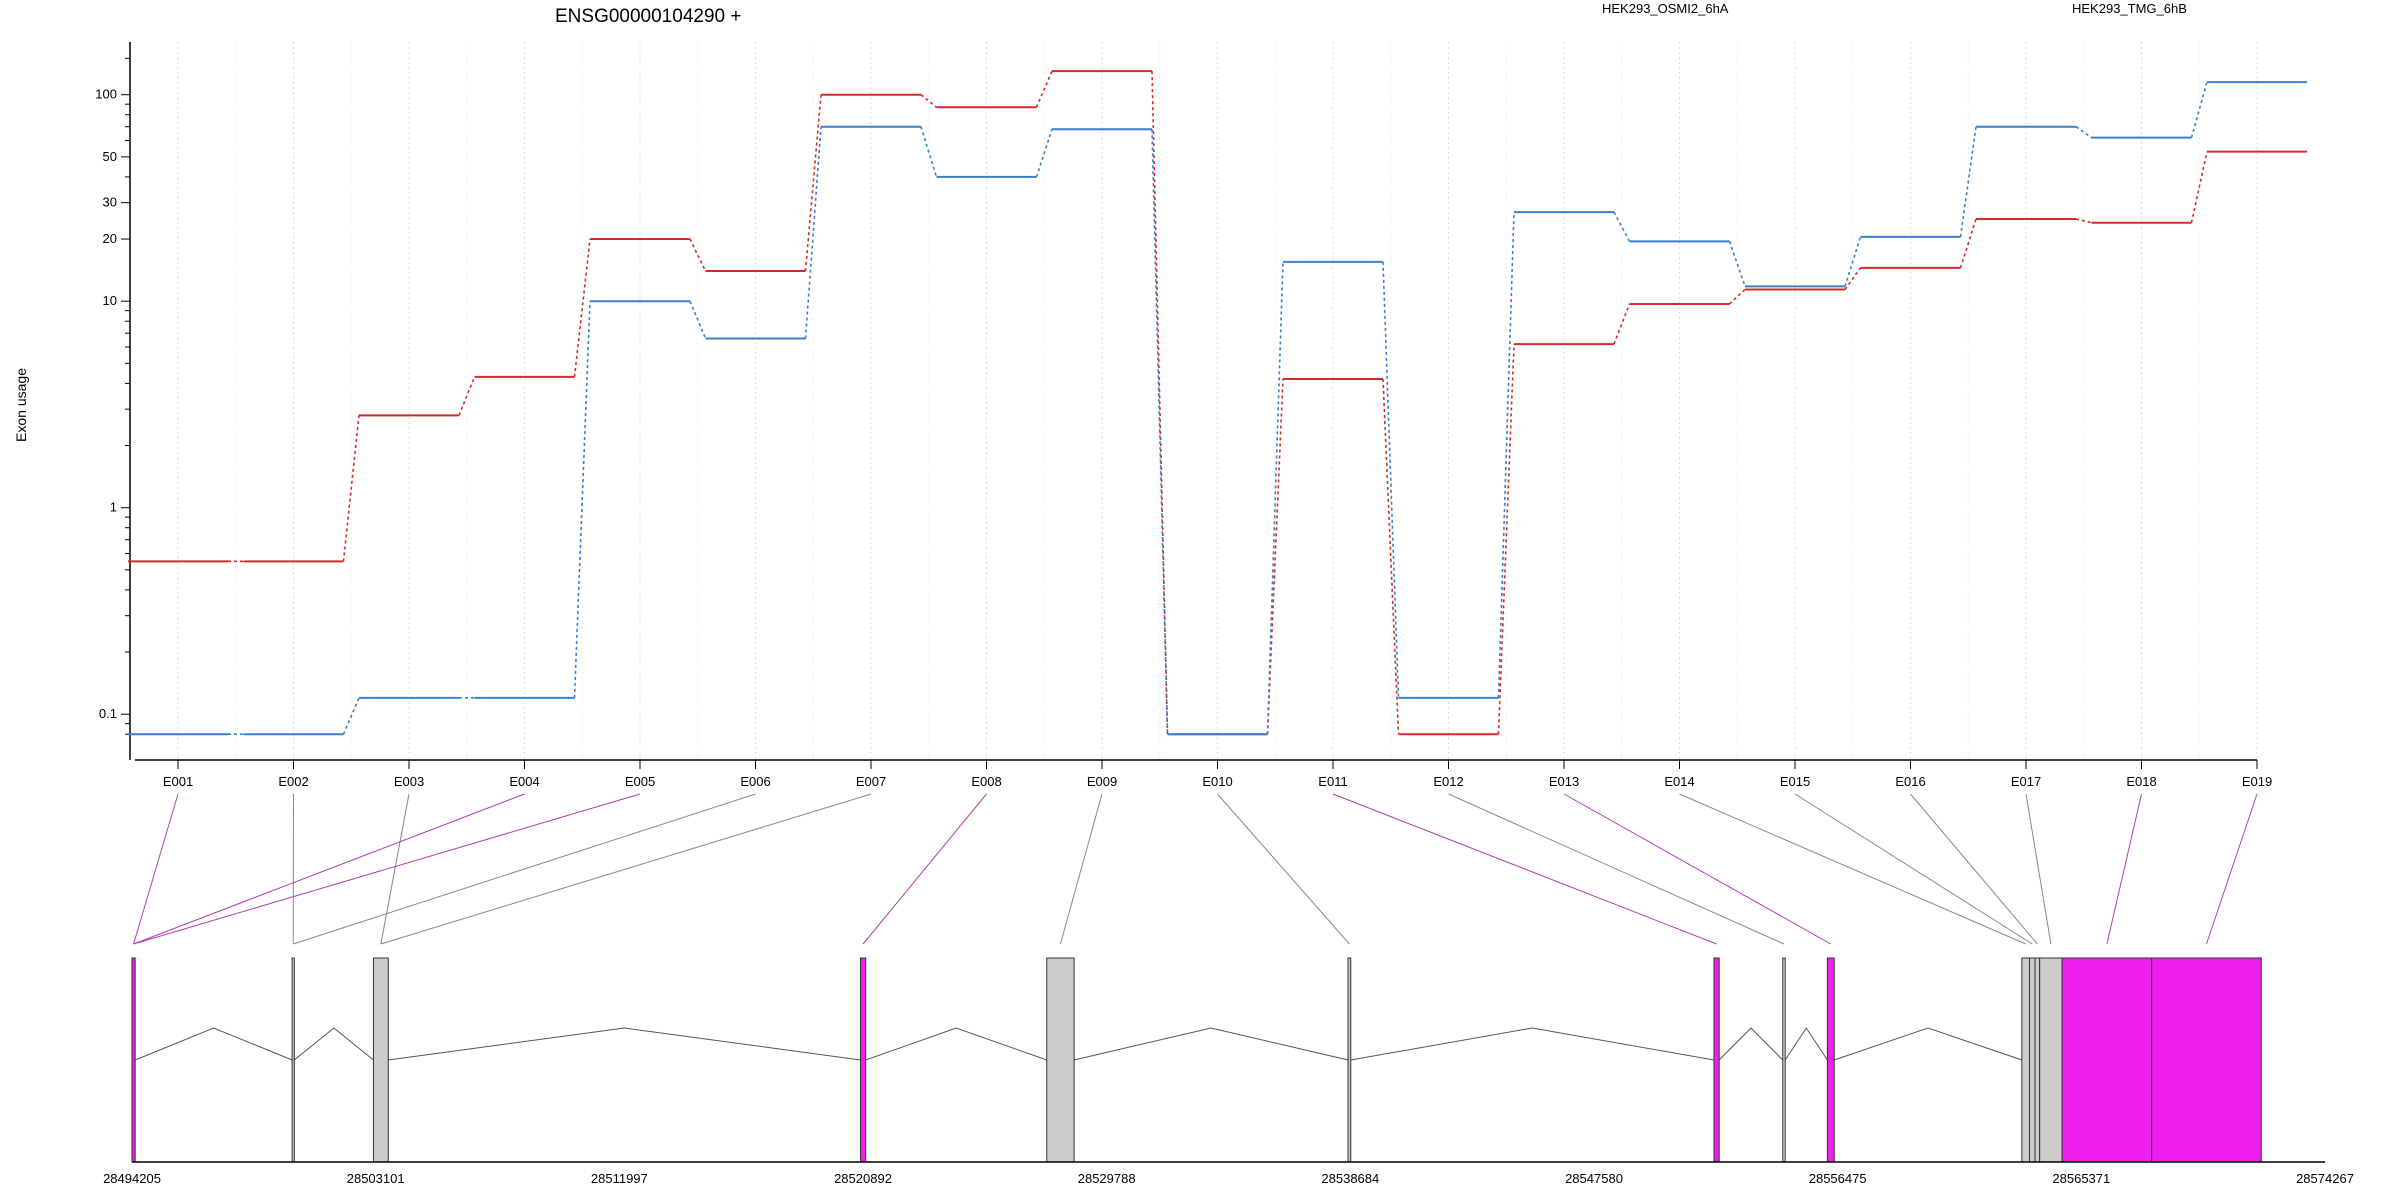  What do you see at coordinates (2325, 1178) in the screenshot?
I see `coordinate-label: 28574267` at bounding box center [2325, 1178].